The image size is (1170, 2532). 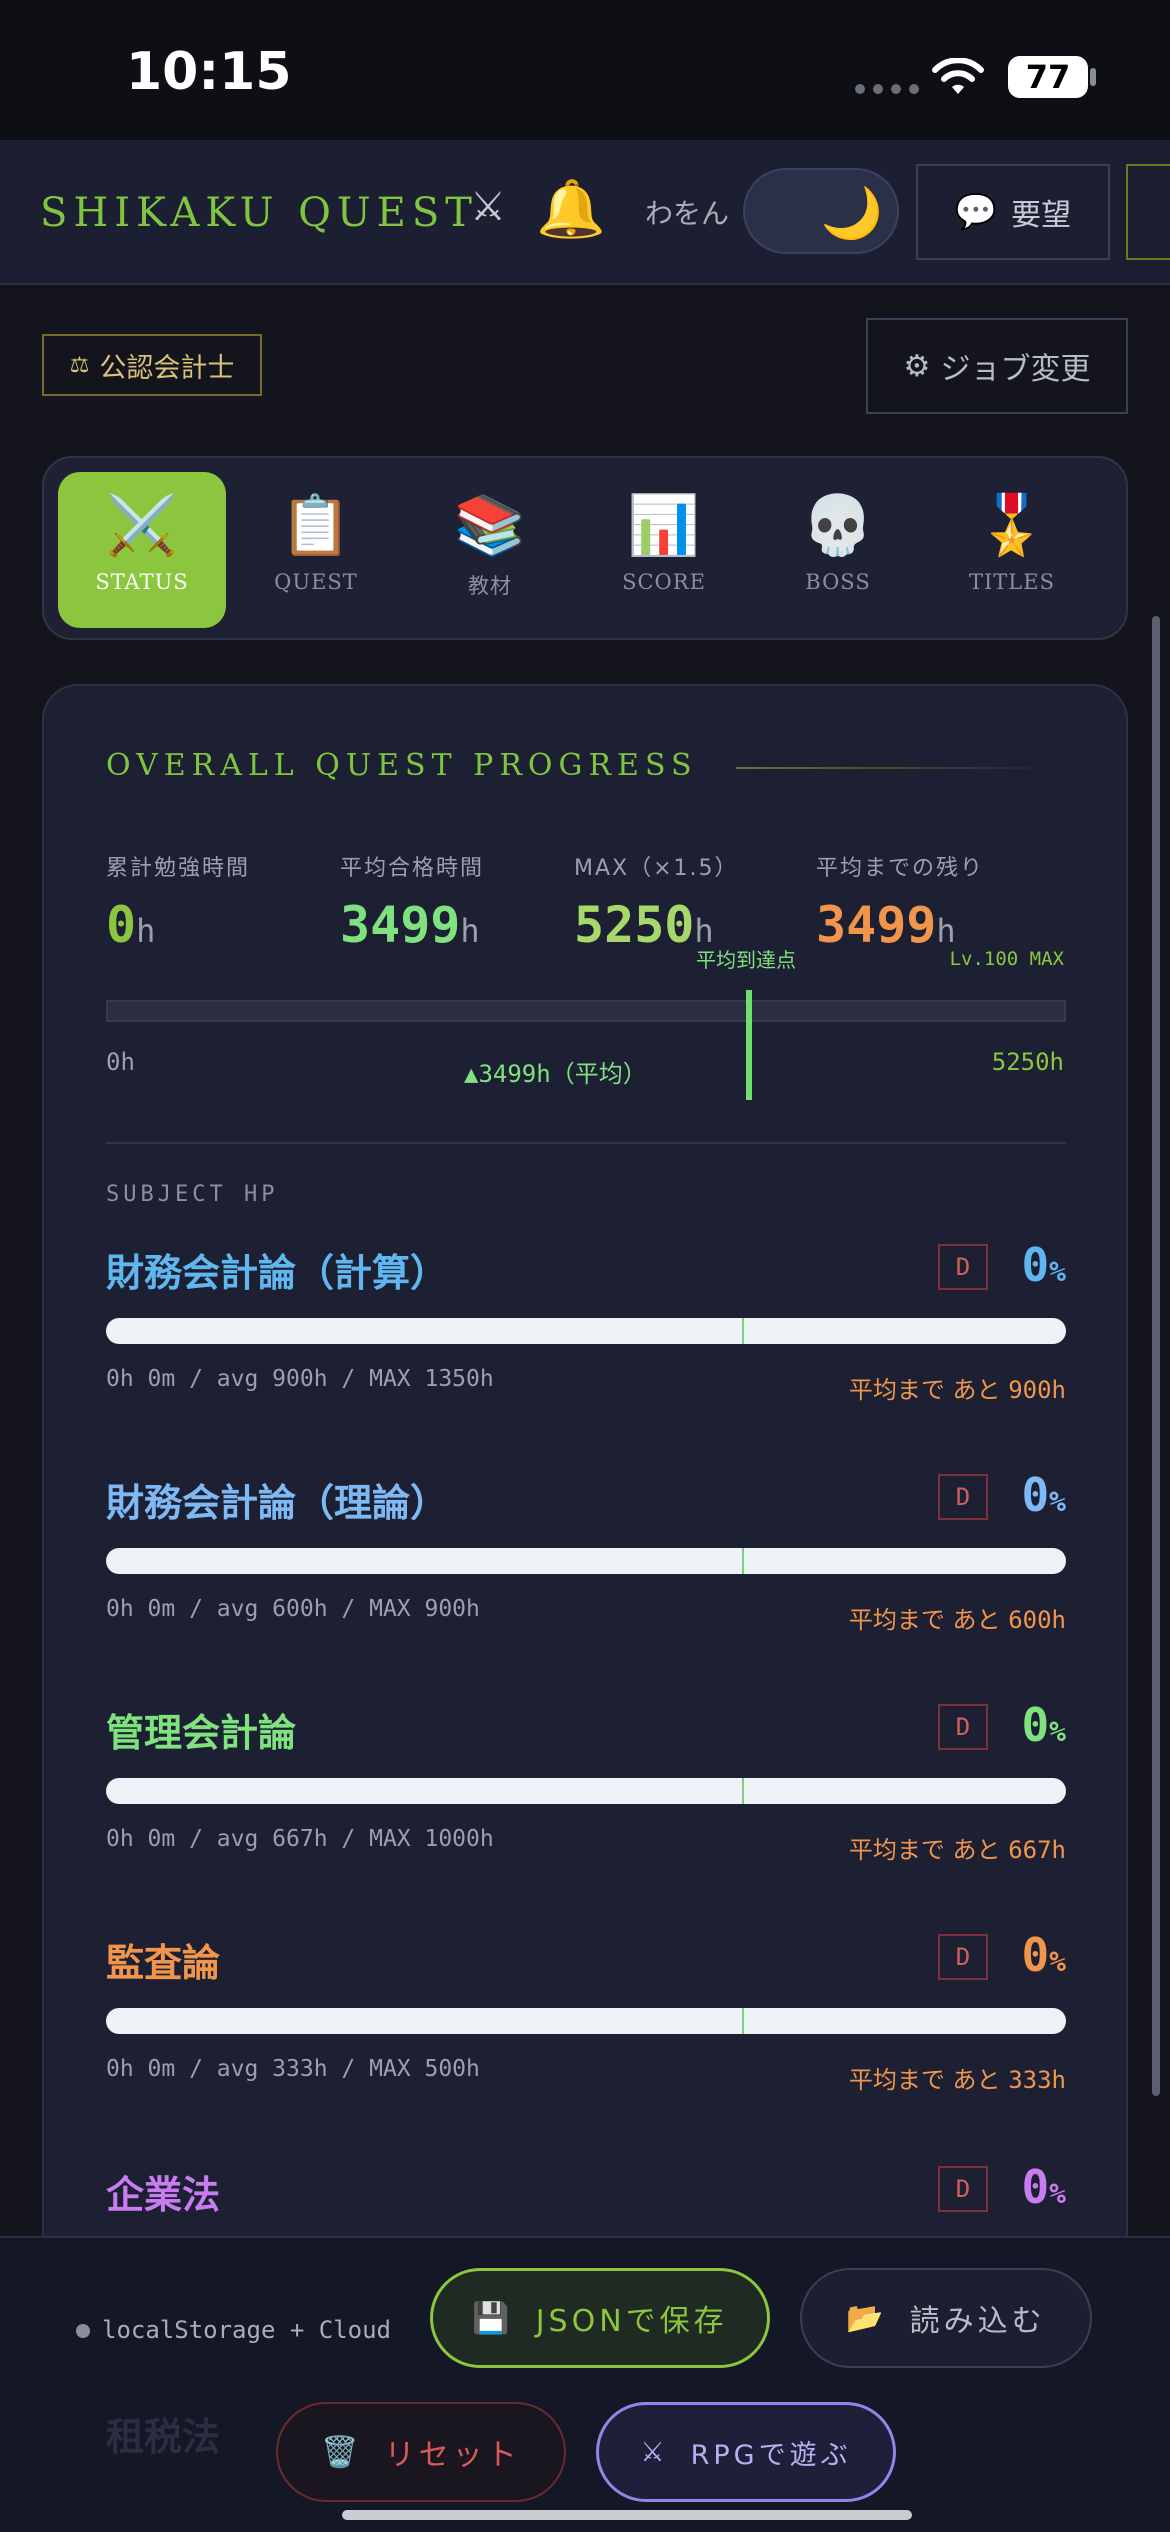 What do you see at coordinates (838, 525) in the screenshot?
I see `skull-icon: 💀` at bounding box center [838, 525].